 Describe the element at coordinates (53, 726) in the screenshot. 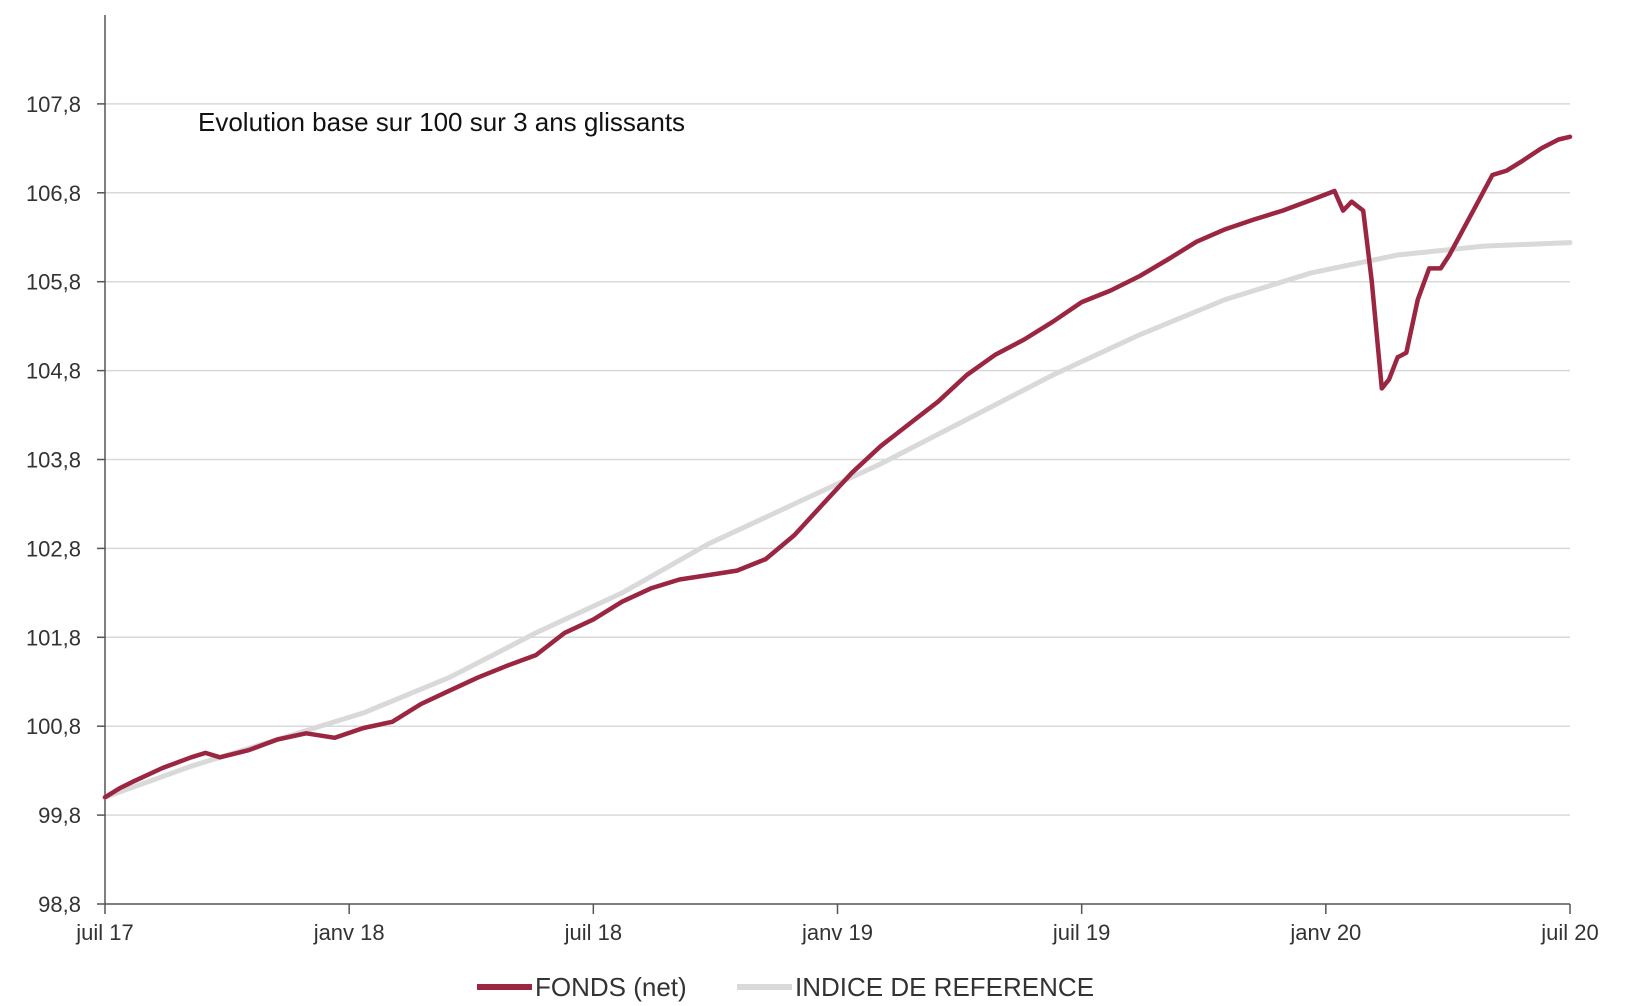

I see `y-tick-label: 100,8` at that location.